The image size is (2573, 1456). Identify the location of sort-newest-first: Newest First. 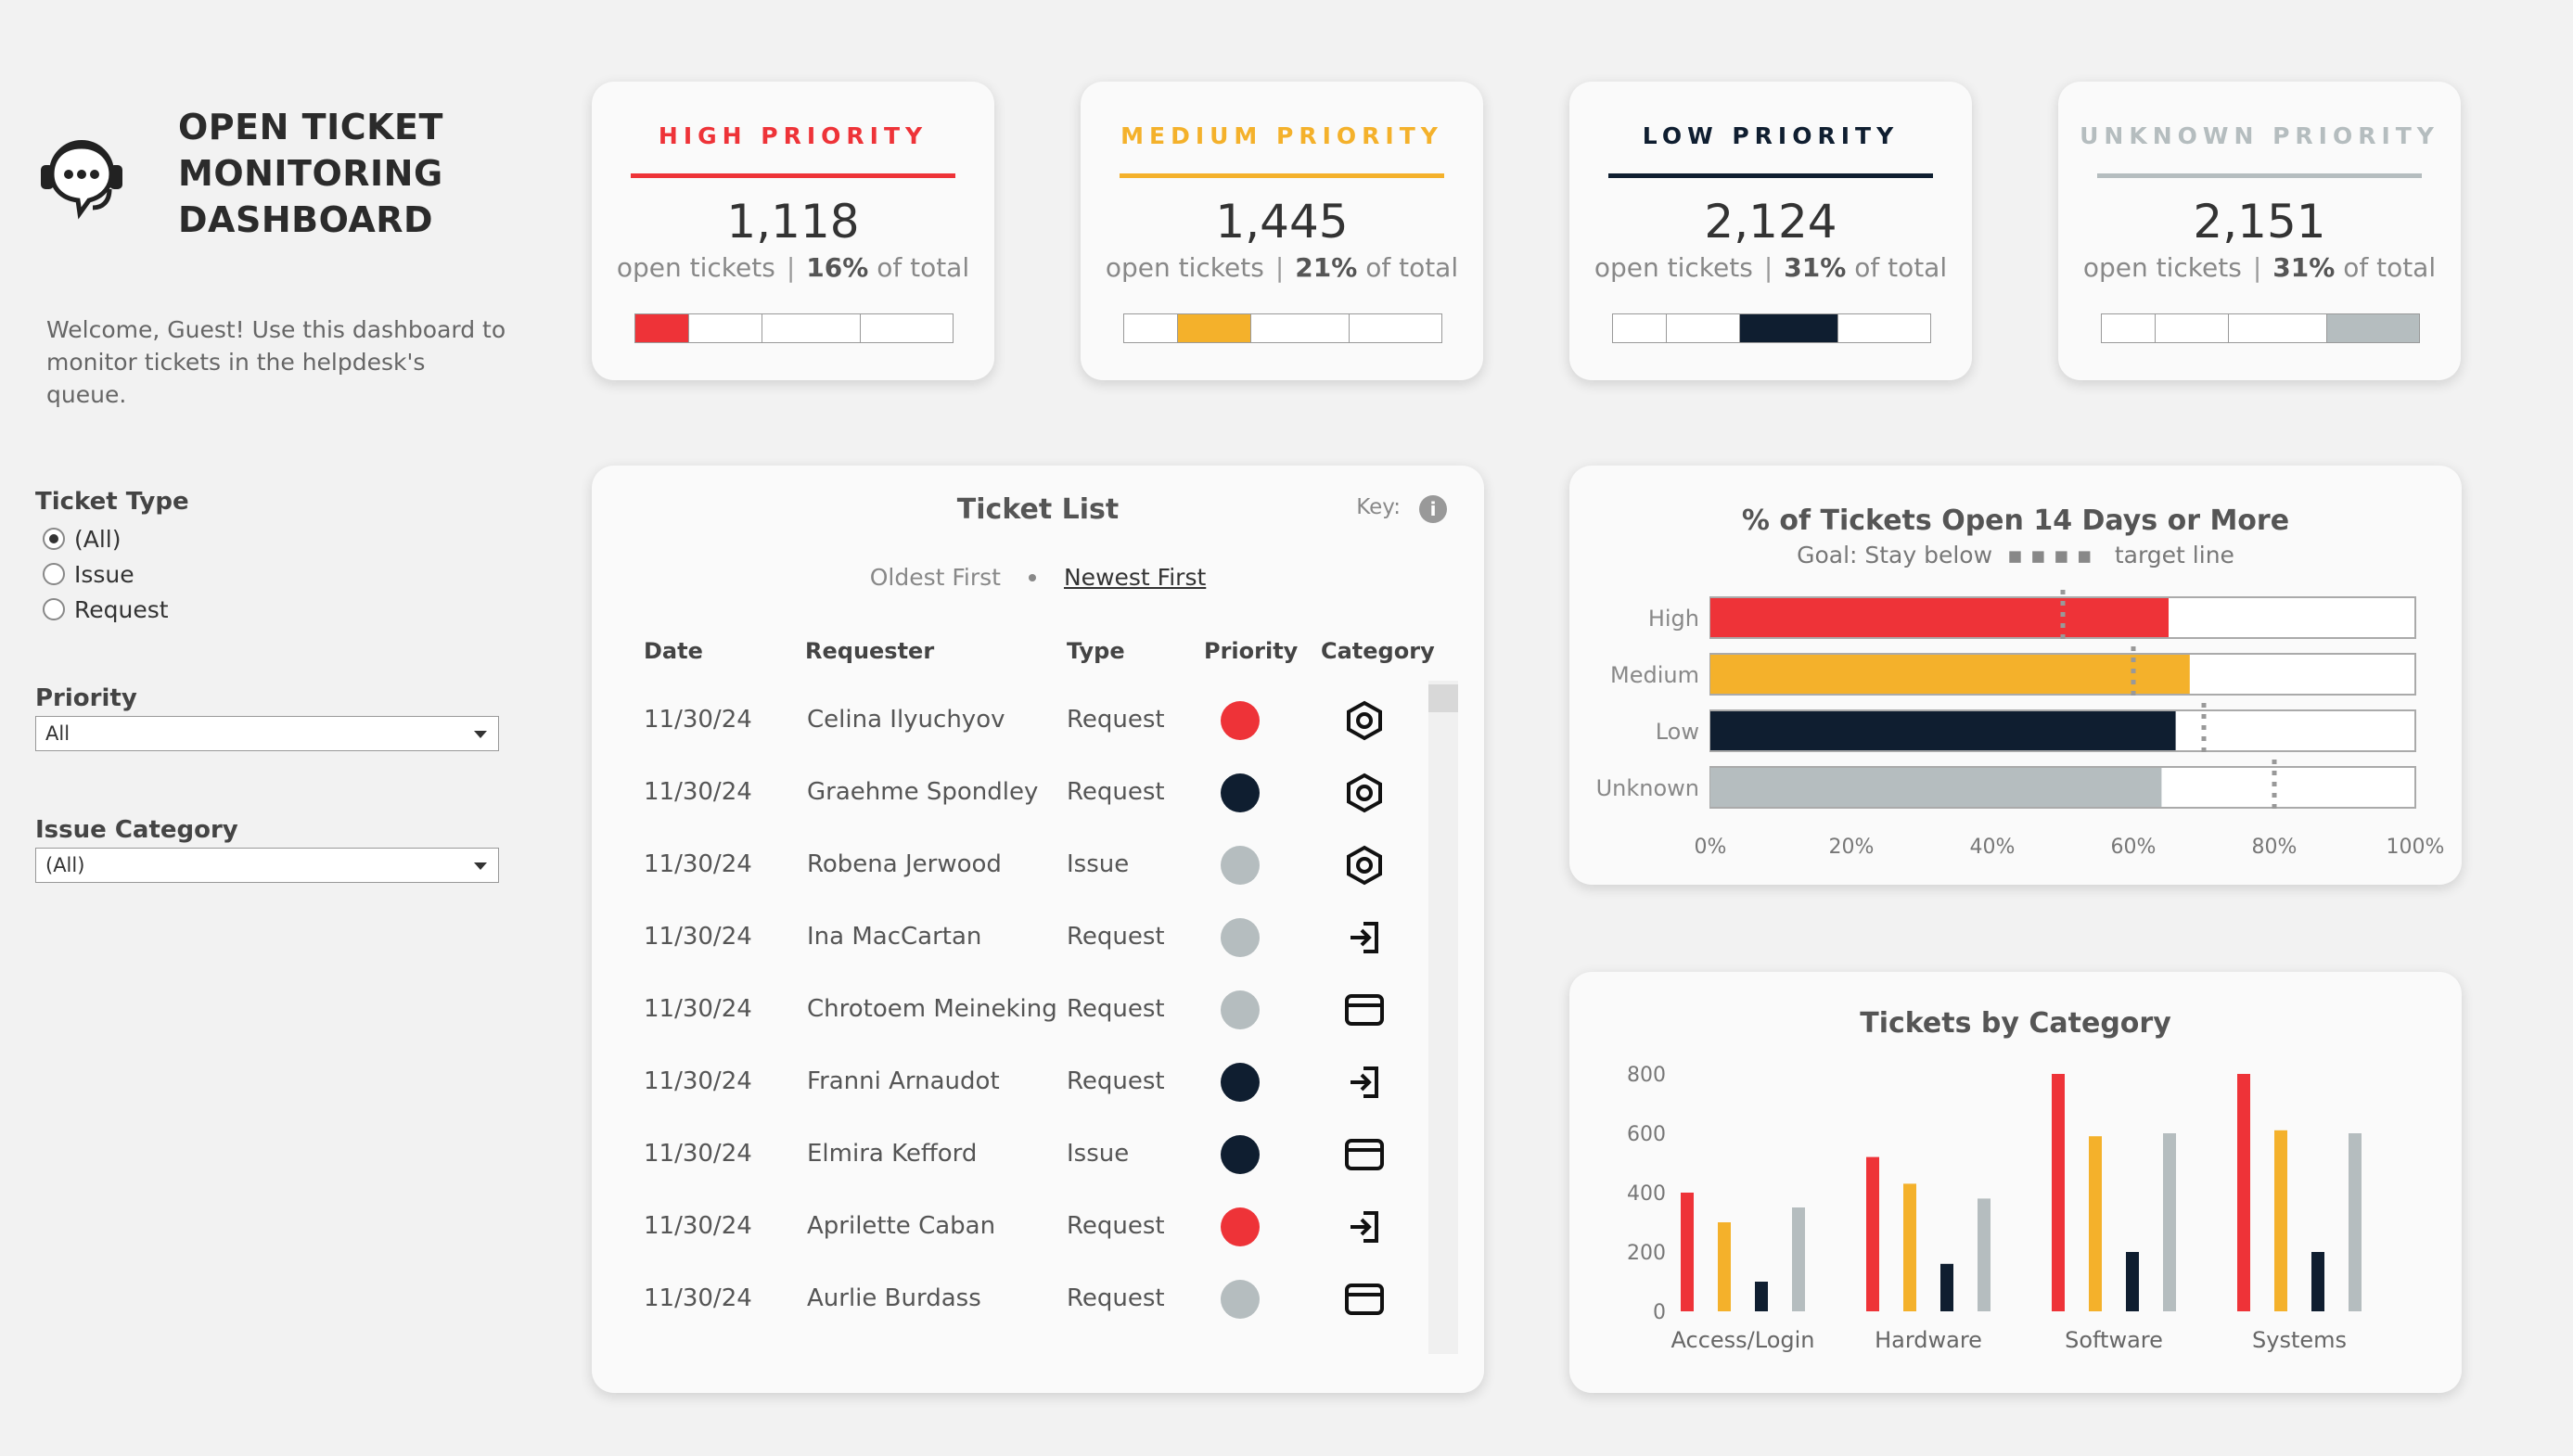
(1135, 577).